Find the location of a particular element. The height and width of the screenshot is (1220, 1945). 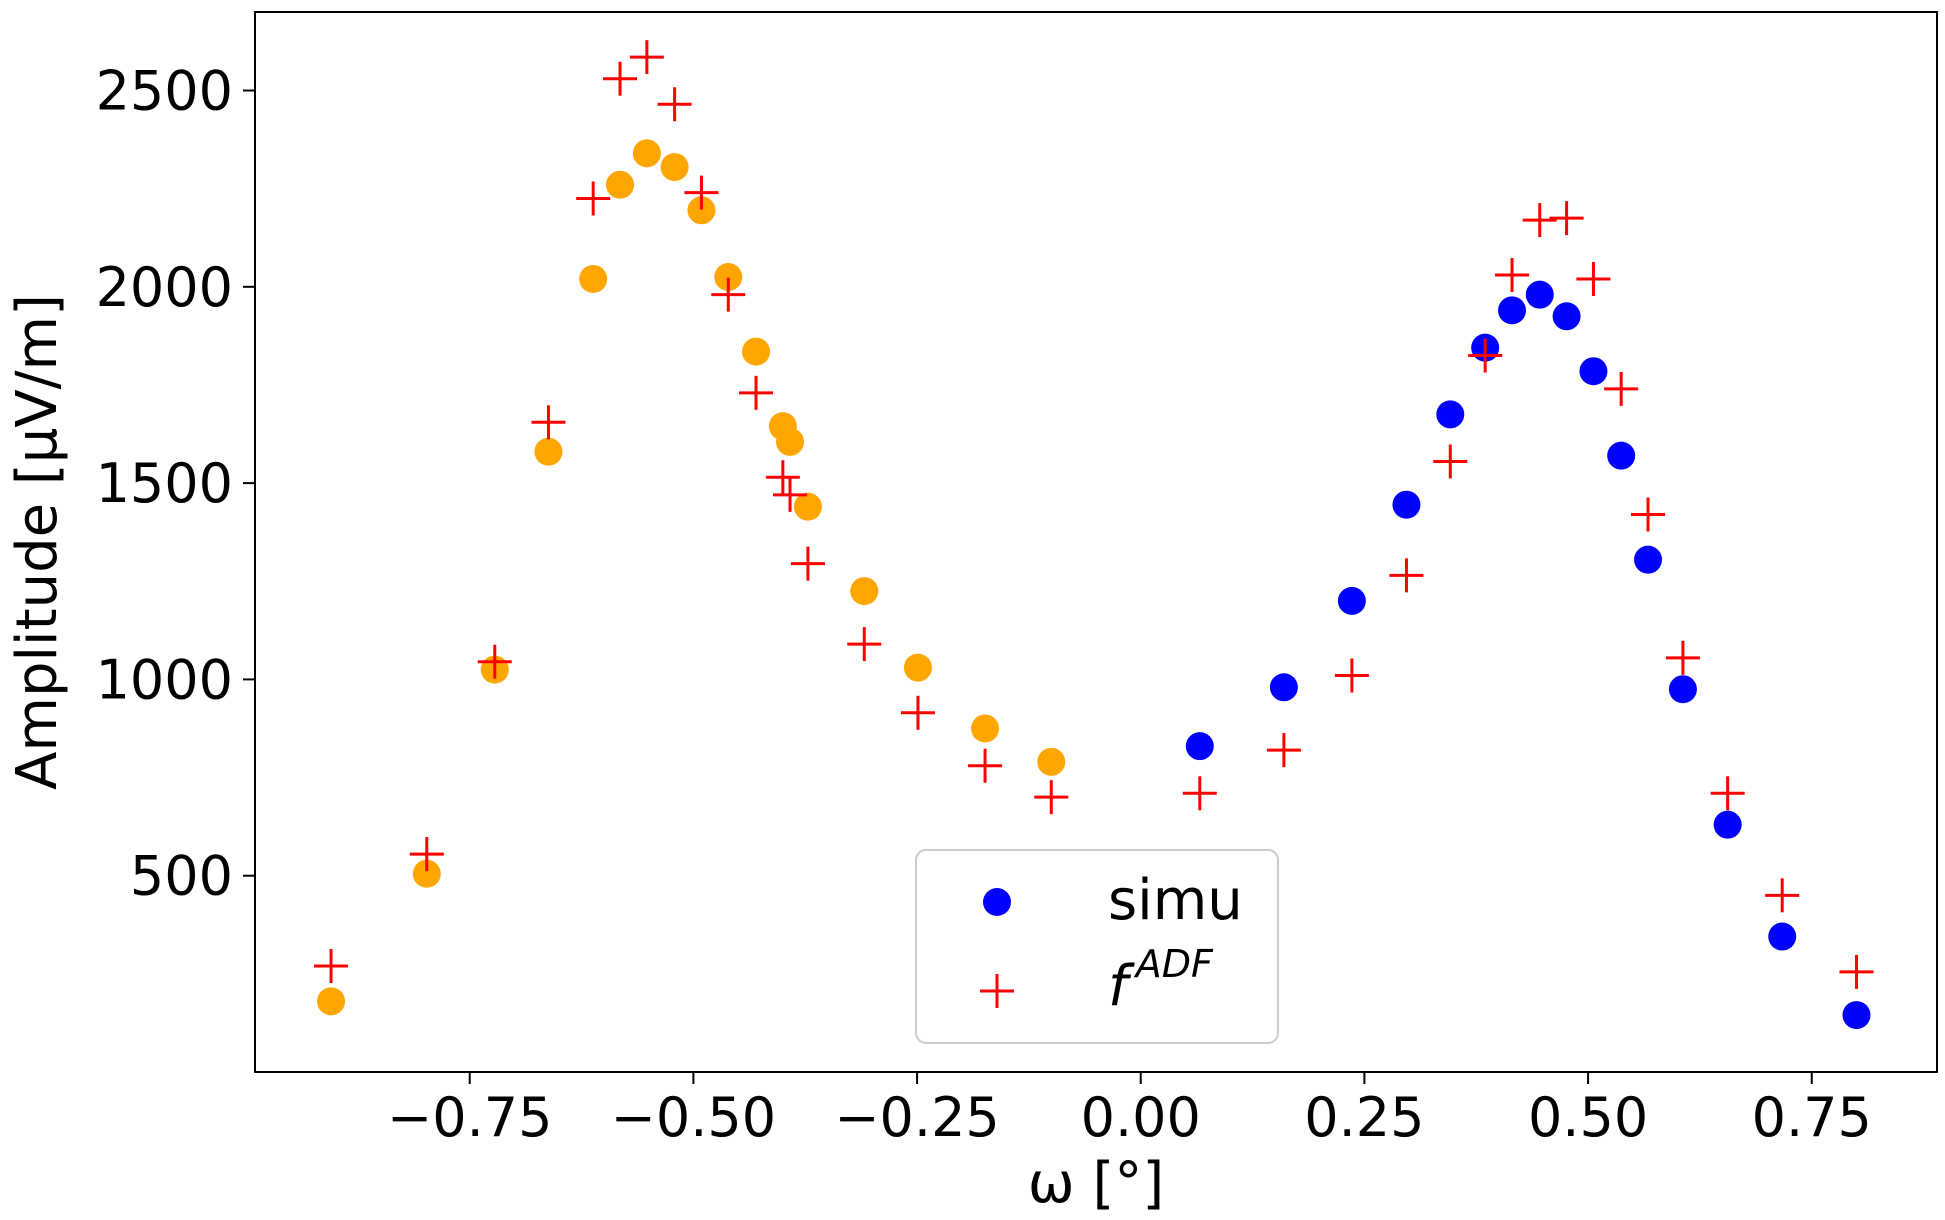

x-axis-ticks: −0.75 −0.50 −0.25 0.00 0.25 0.50 0.75 is located at coordinates (1129, 1110).